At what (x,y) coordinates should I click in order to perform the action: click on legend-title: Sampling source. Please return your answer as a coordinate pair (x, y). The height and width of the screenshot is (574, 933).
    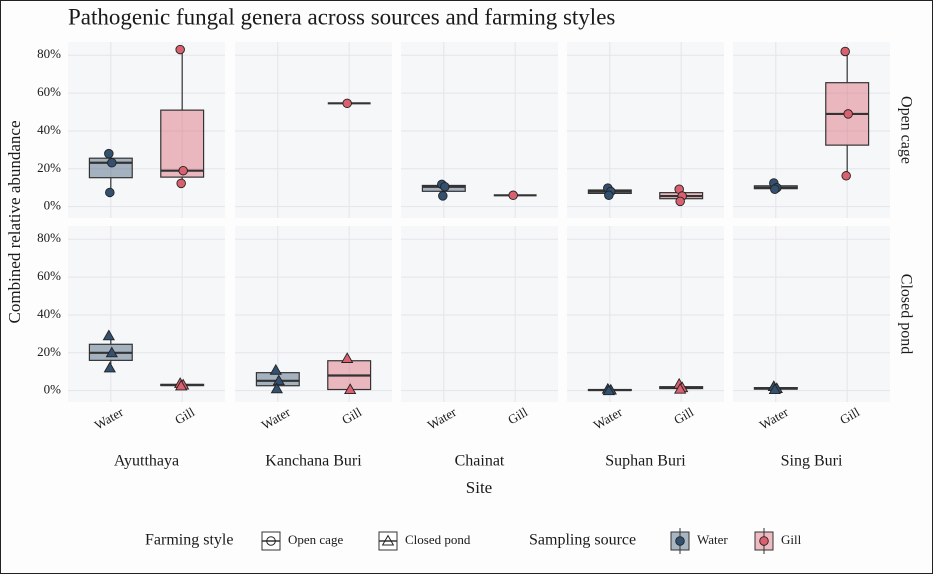
    Looking at the image, I should click on (582, 540).